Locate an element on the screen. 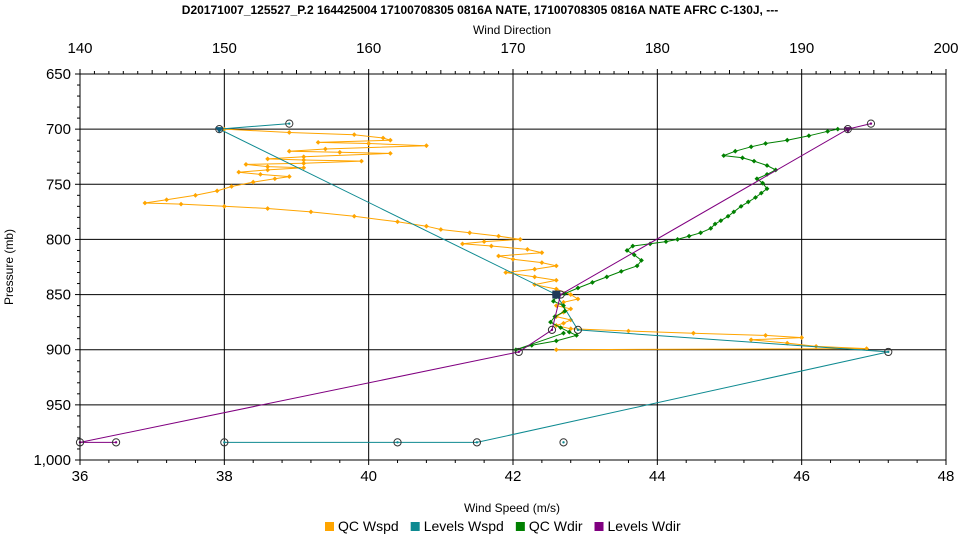 The height and width of the screenshot is (542, 960). top-tick-label: 190 is located at coordinates (801, 48).